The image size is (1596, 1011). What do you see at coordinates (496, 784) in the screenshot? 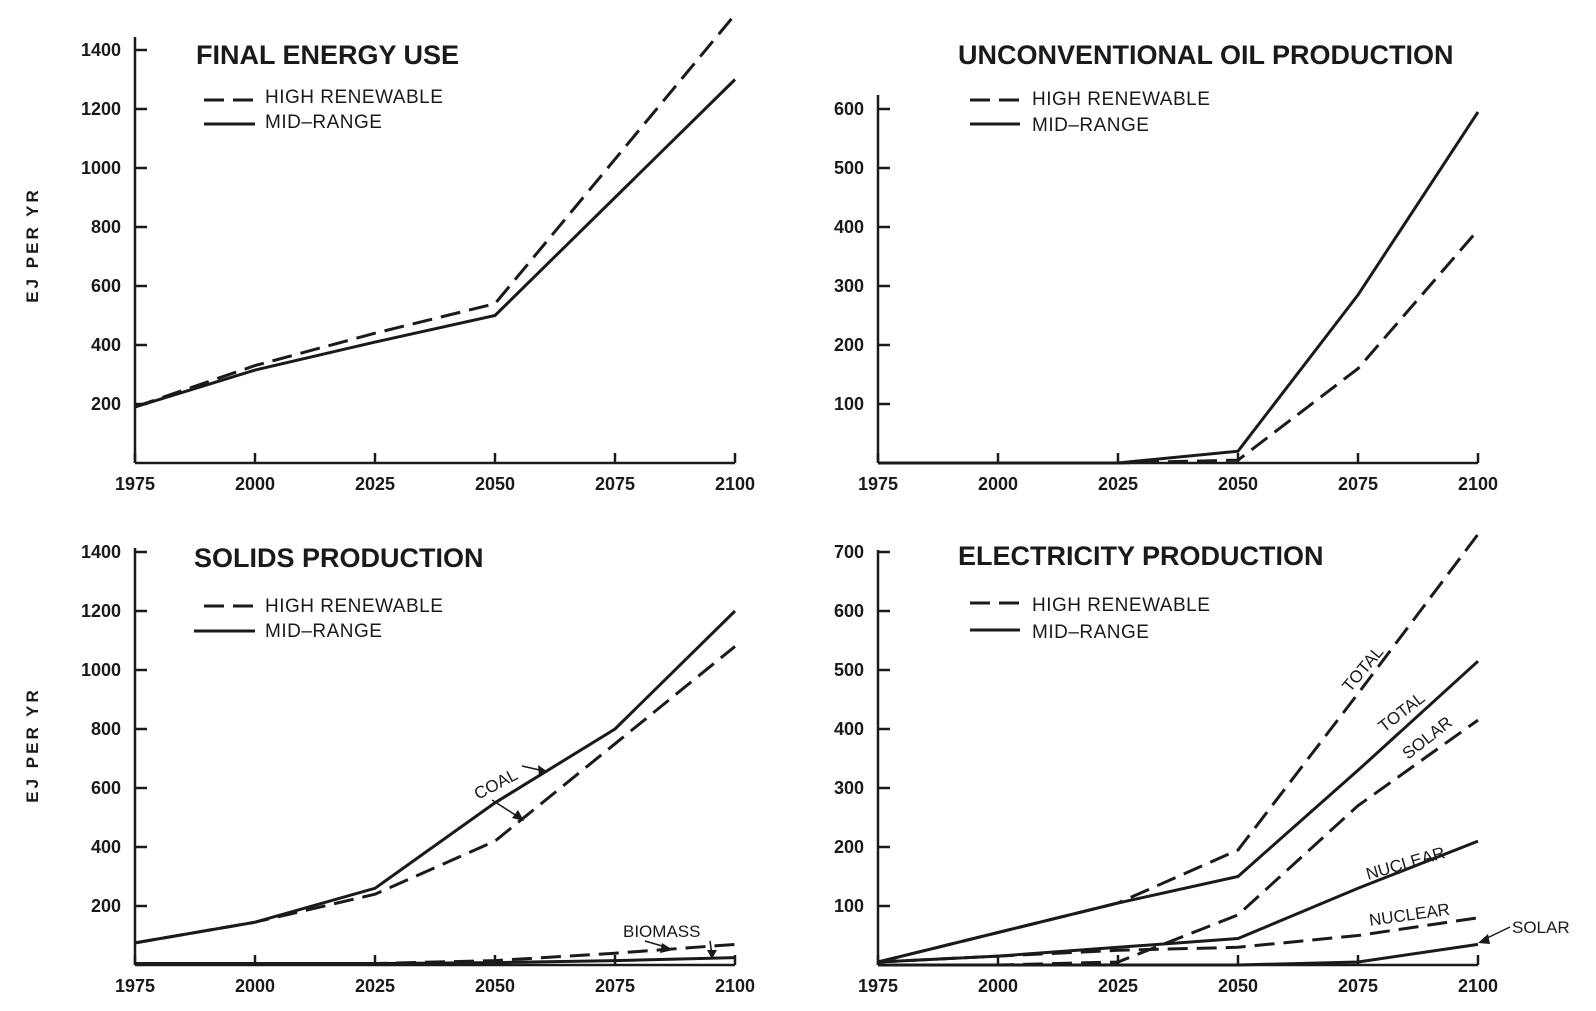
I see `annotation-coal: COAL` at bounding box center [496, 784].